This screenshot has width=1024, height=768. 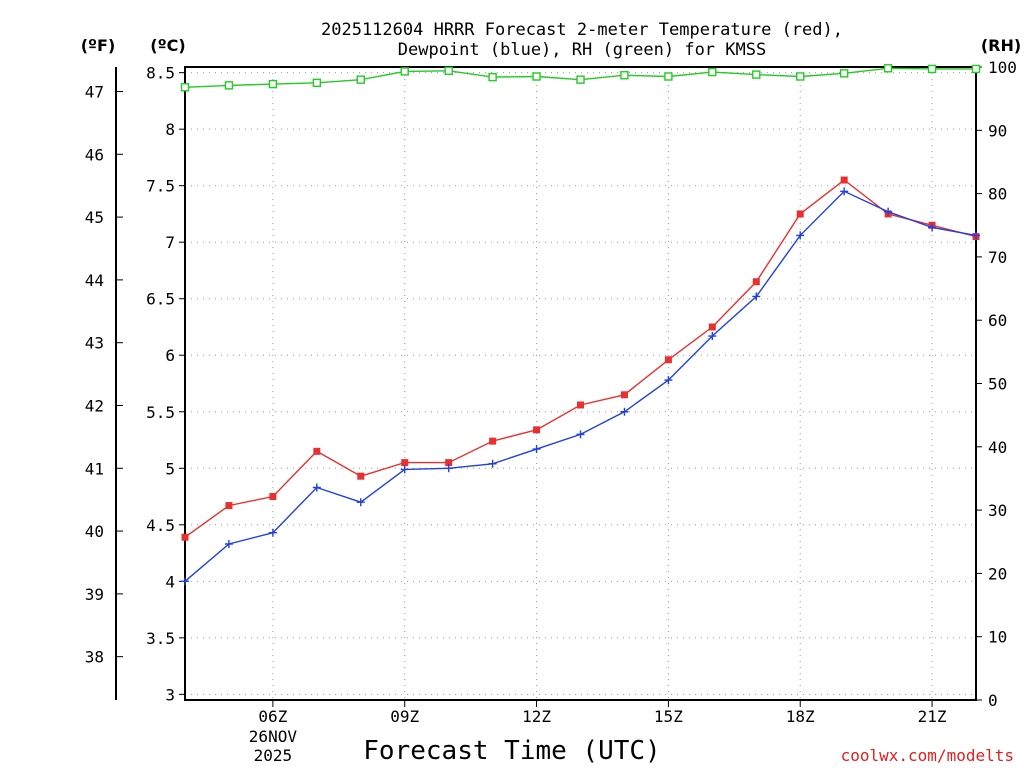 What do you see at coordinates (997, 573) in the screenshot?
I see `rh-tick-label: 20` at bounding box center [997, 573].